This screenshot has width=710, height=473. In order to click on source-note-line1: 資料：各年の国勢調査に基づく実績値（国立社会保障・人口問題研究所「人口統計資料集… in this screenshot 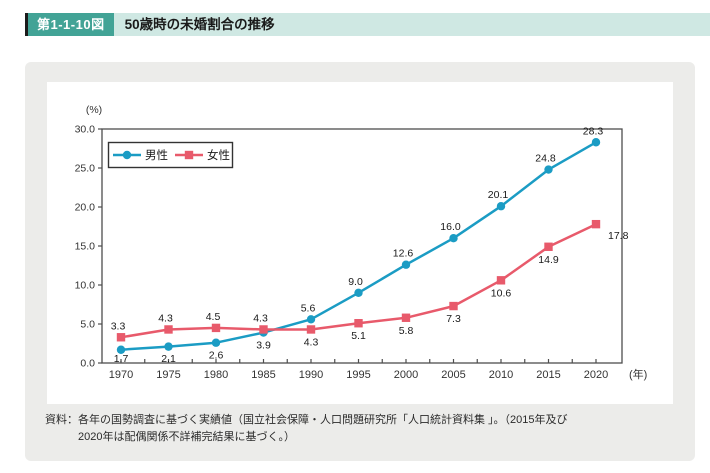, I will do `click(306, 420)`.